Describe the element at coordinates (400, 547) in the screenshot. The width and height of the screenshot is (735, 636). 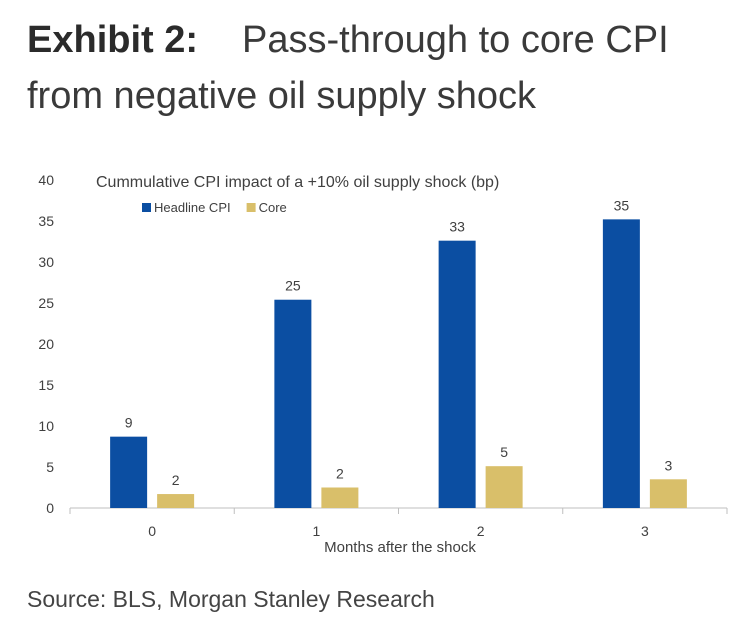
I see `x-axis-title: Months after the shock` at that location.